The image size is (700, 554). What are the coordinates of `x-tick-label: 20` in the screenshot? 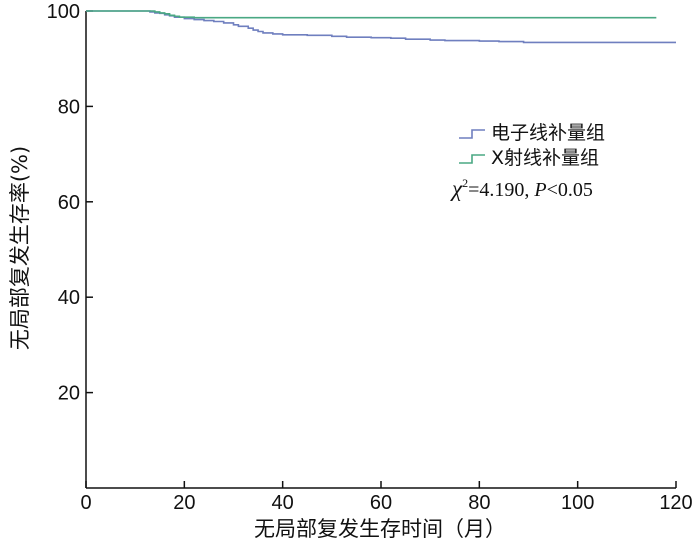 It's located at (184, 503).